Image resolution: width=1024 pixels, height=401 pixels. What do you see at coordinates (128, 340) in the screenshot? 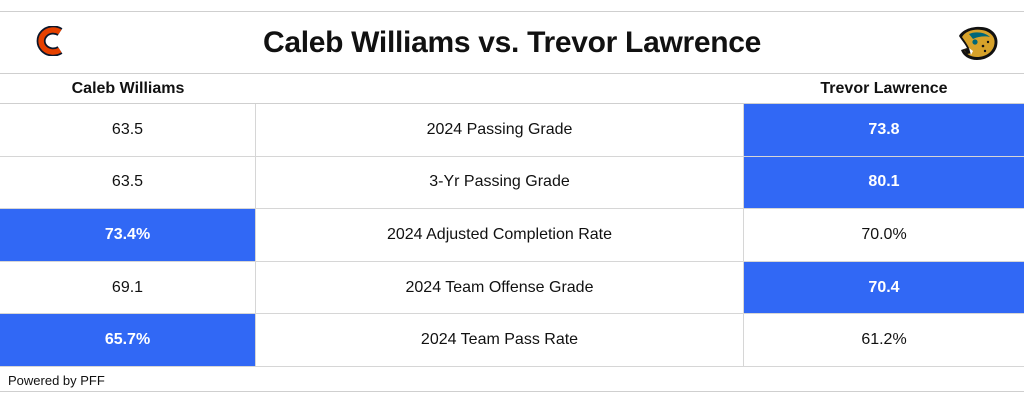
I see `caleb-williams-value: 65.7%` at bounding box center [128, 340].